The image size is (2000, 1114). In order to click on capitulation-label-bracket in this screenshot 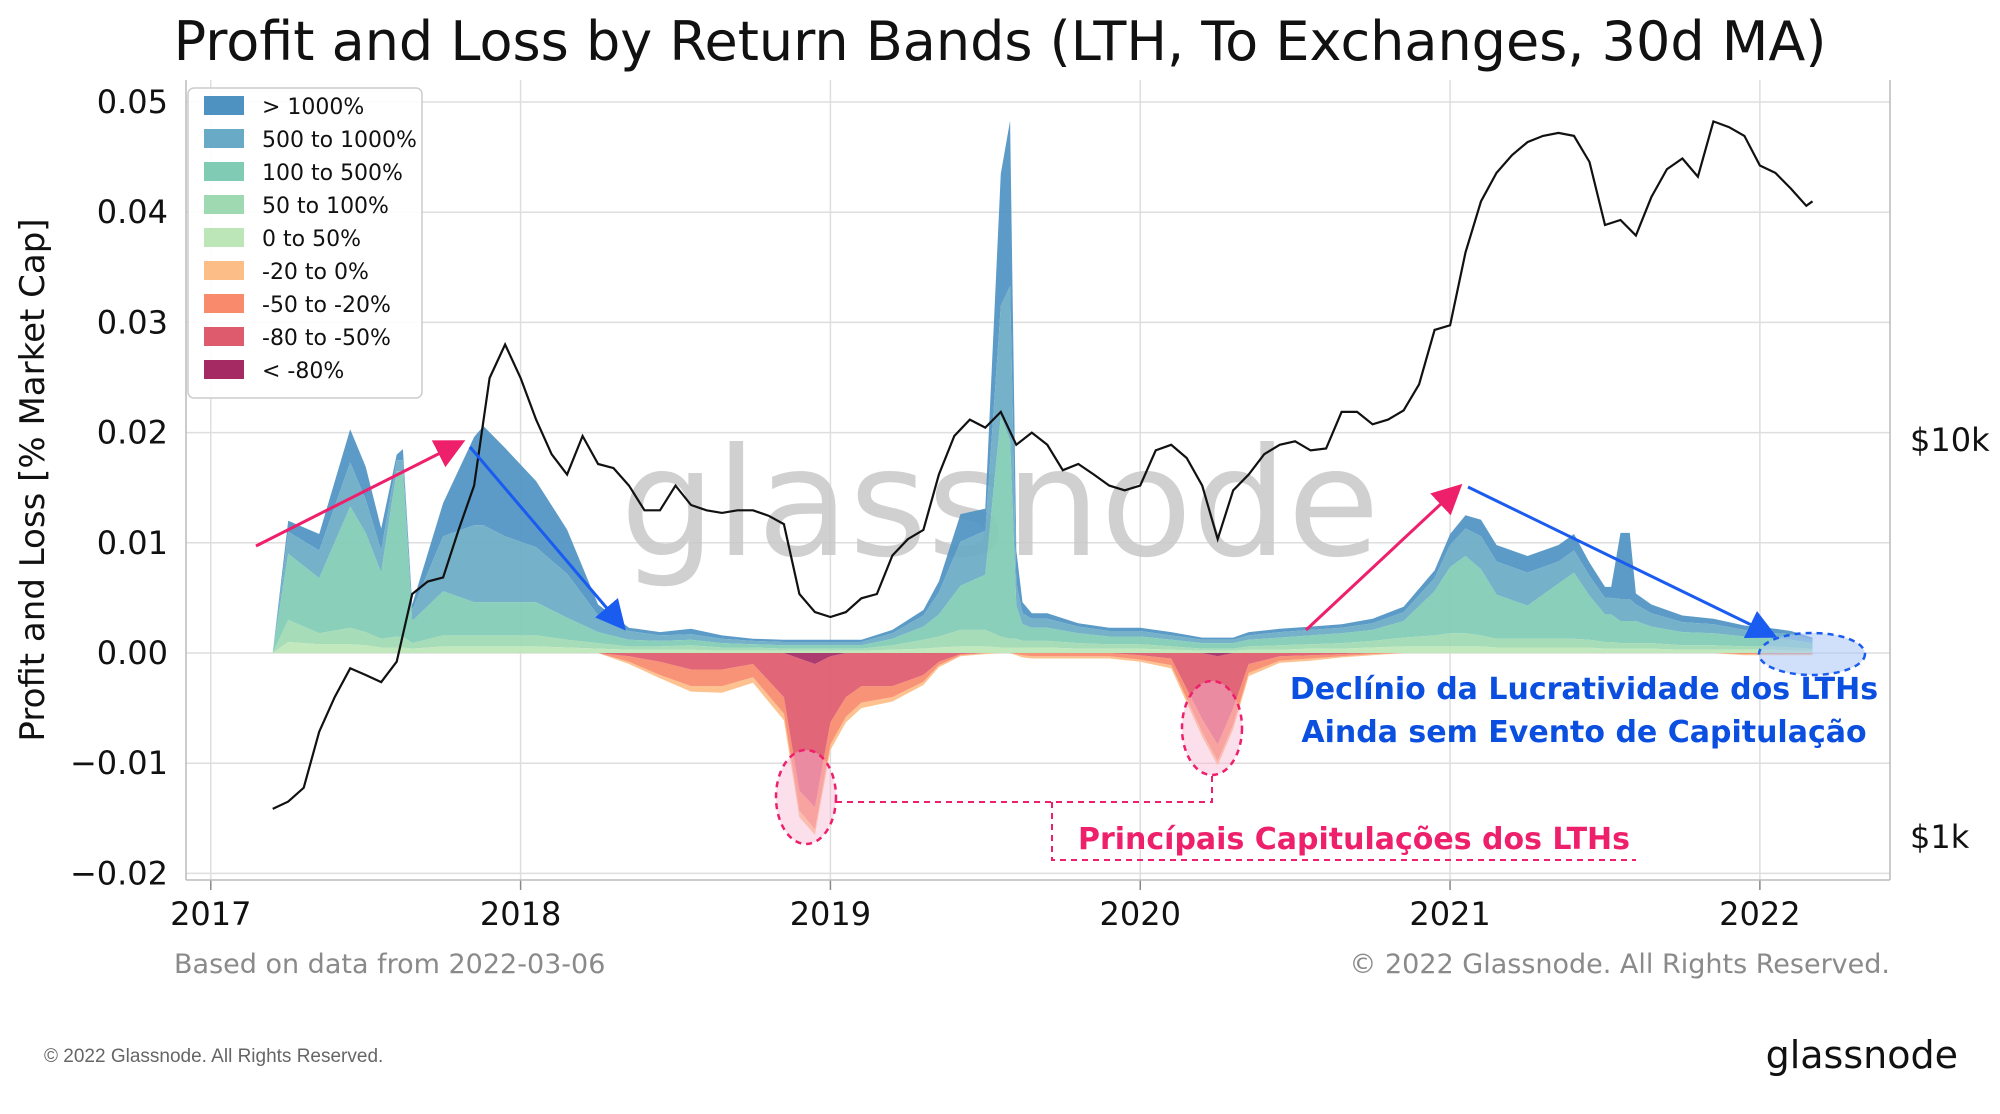, I will do `click(1343, 831)`.